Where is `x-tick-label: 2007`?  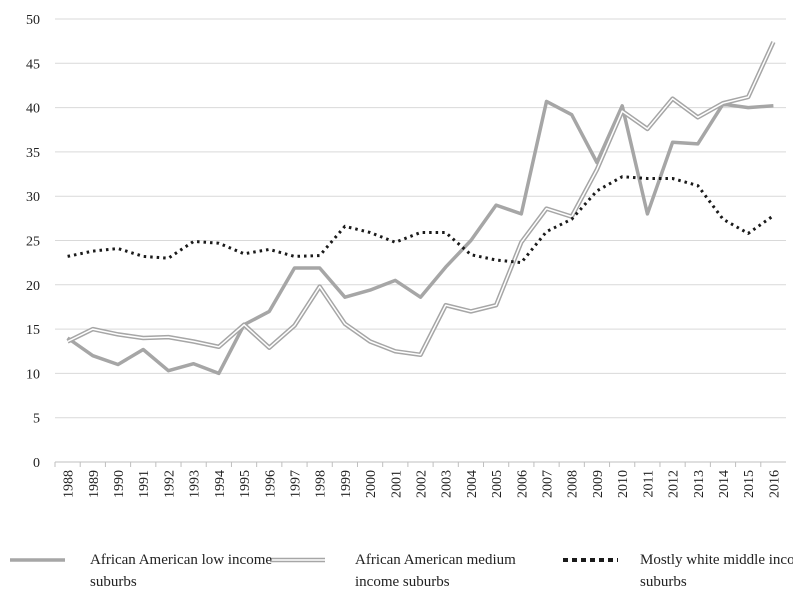 x-tick-label: 2007 is located at coordinates (548, 484).